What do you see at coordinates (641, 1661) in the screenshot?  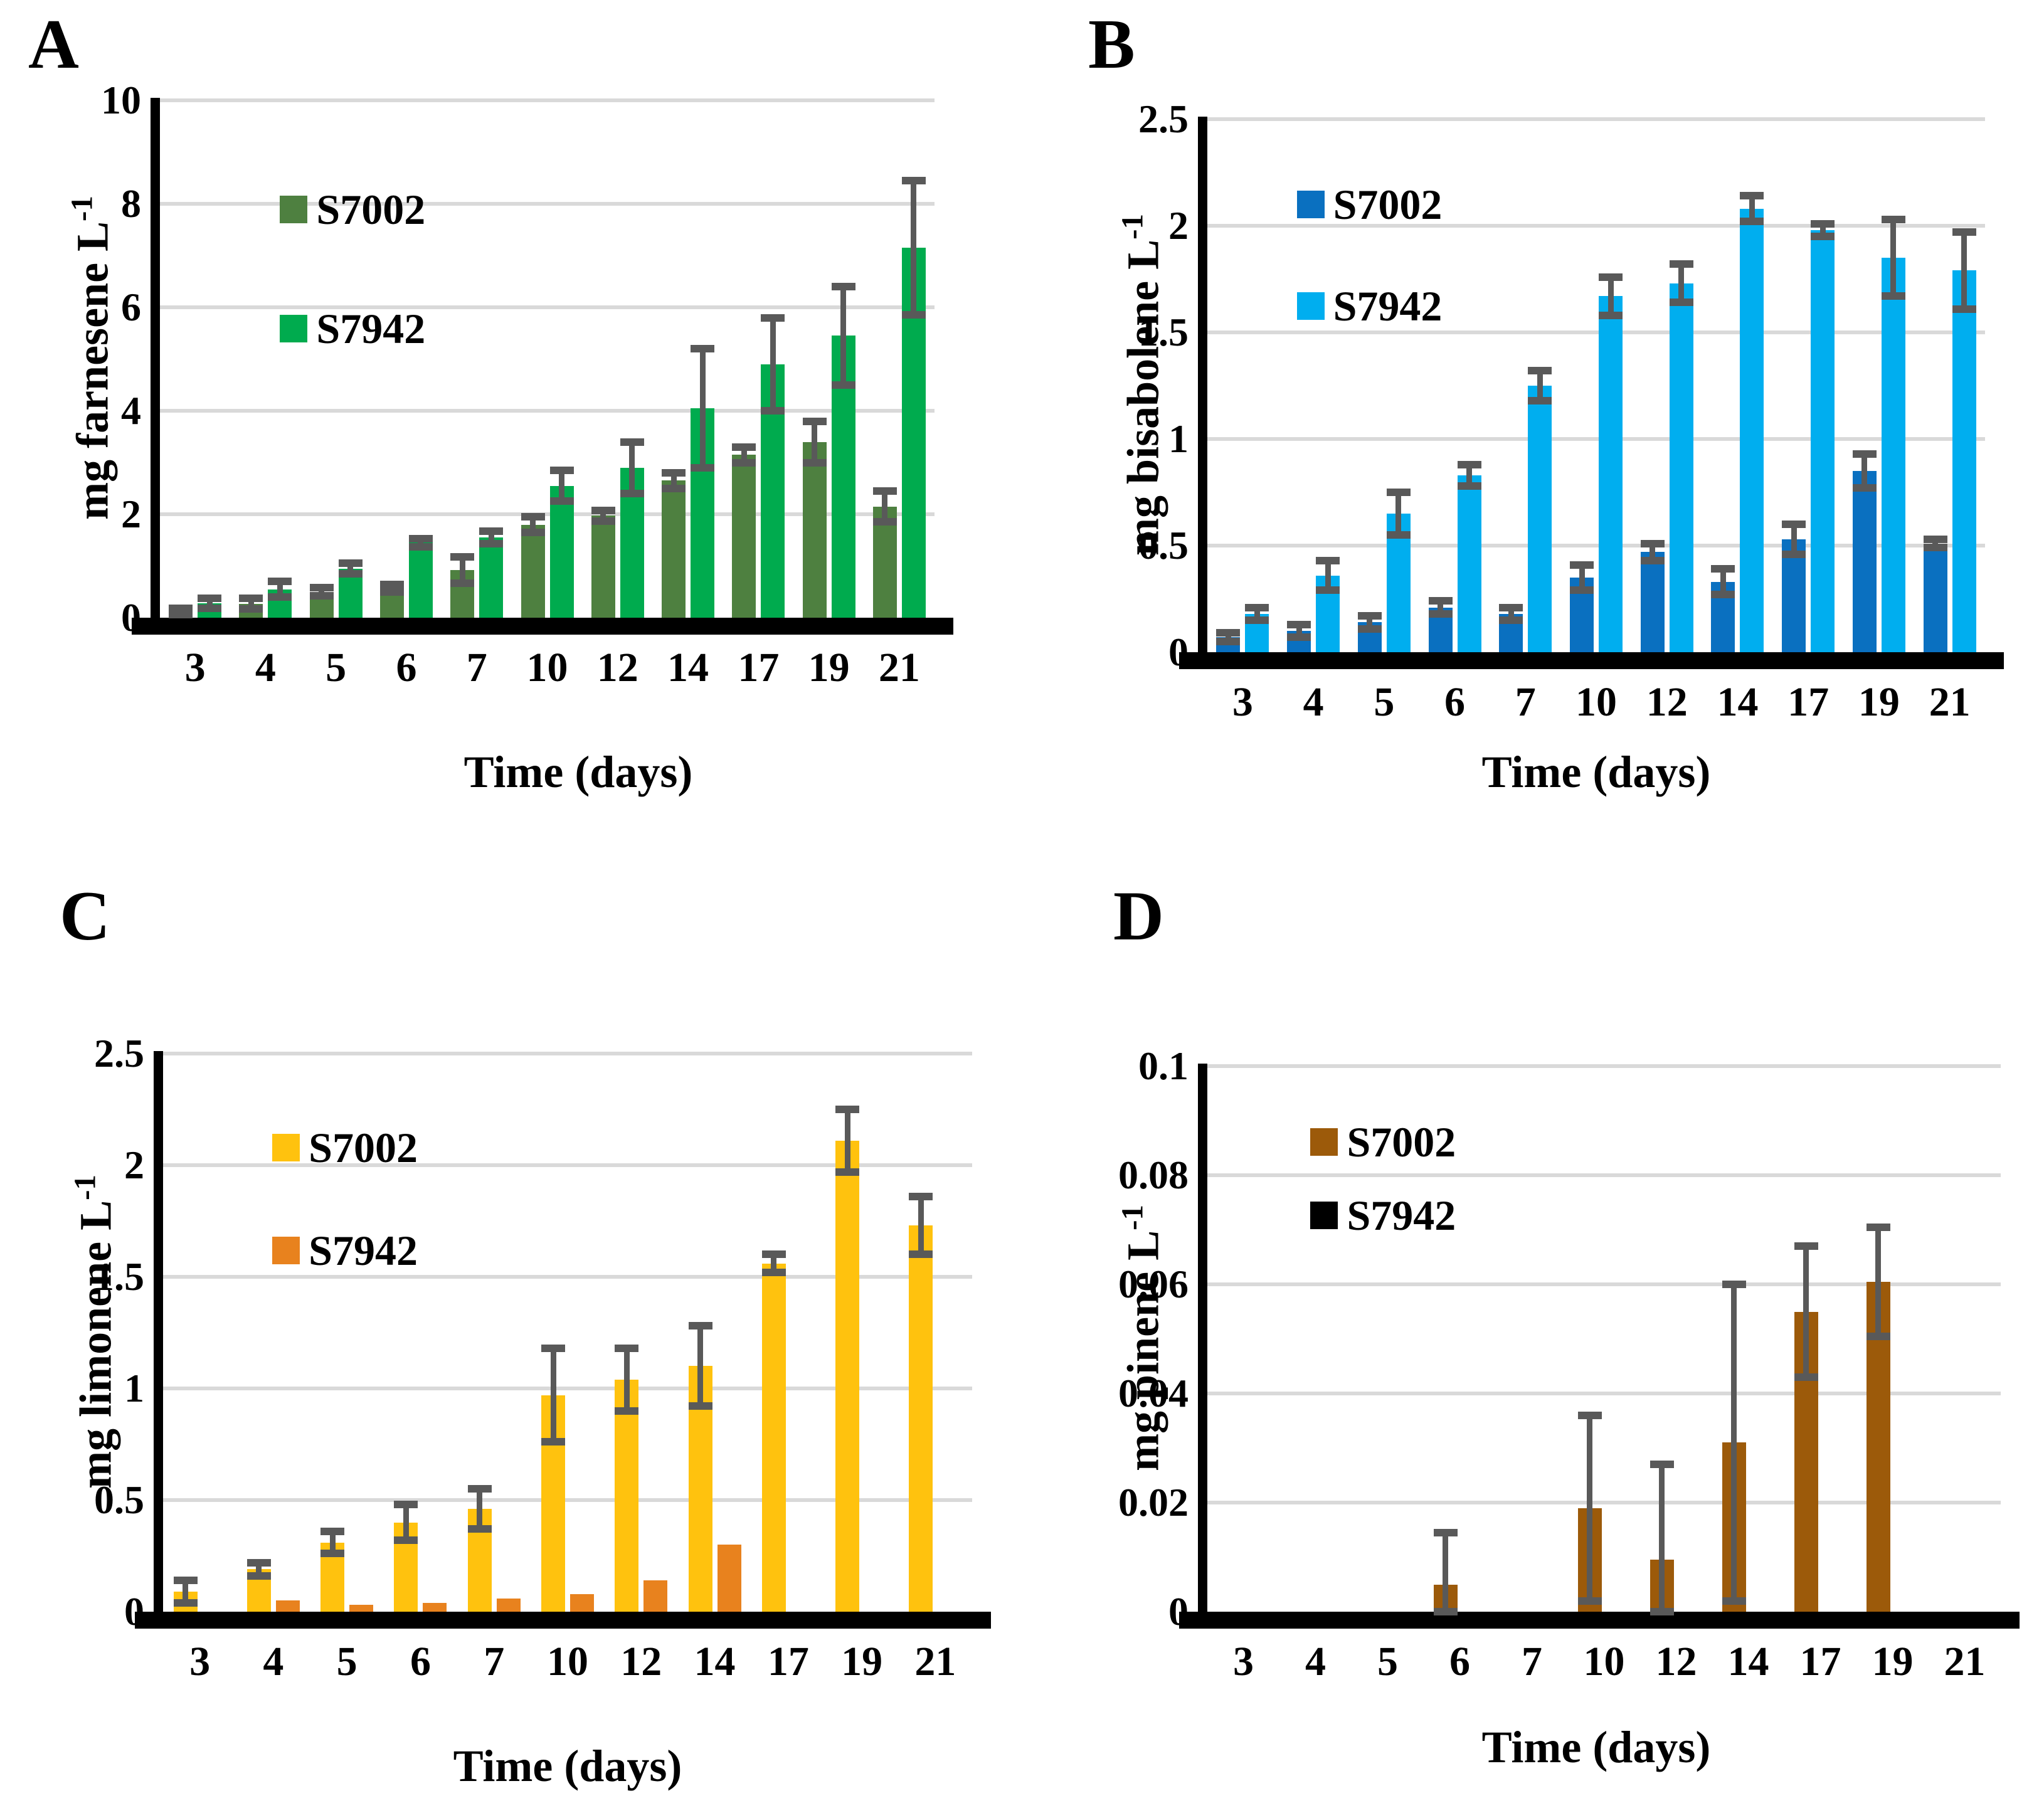 I see `x-tick-label: 12` at bounding box center [641, 1661].